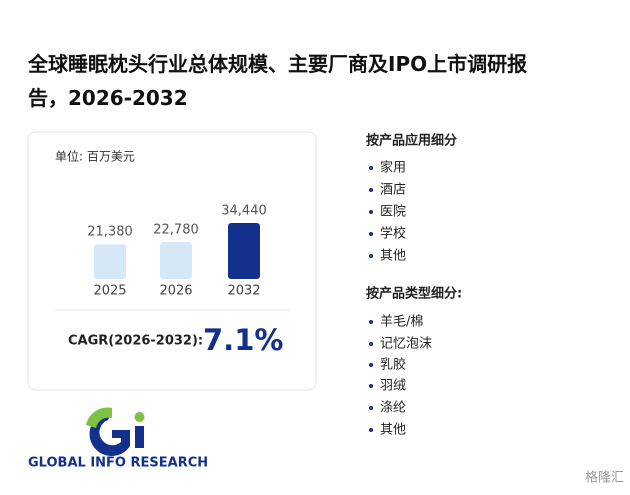 The image size is (630, 495). What do you see at coordinates (109, 291) in the screenshot?
I see `category-label: 2025` at bounding box center [109, 291].